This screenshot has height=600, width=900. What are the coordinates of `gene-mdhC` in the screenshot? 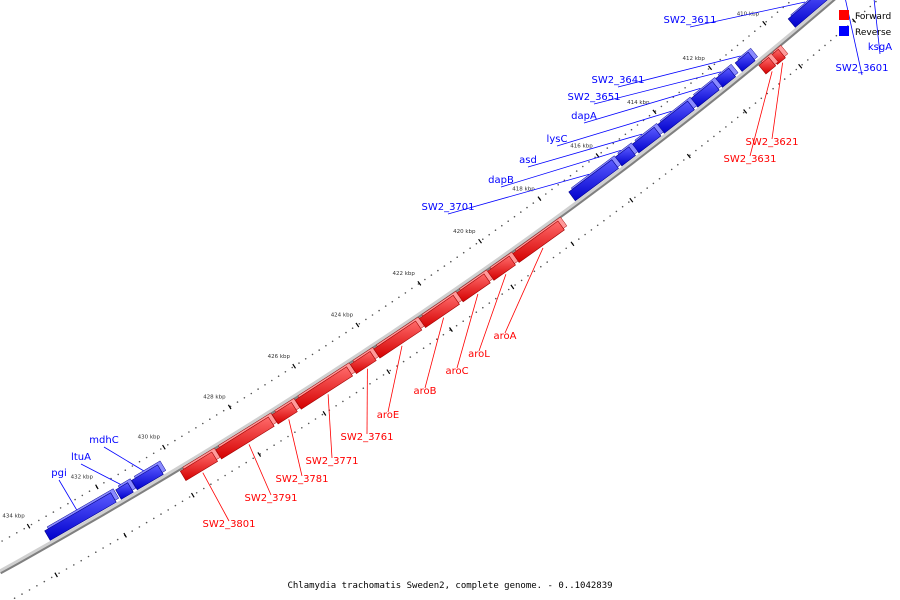 It's located at (149, 475).